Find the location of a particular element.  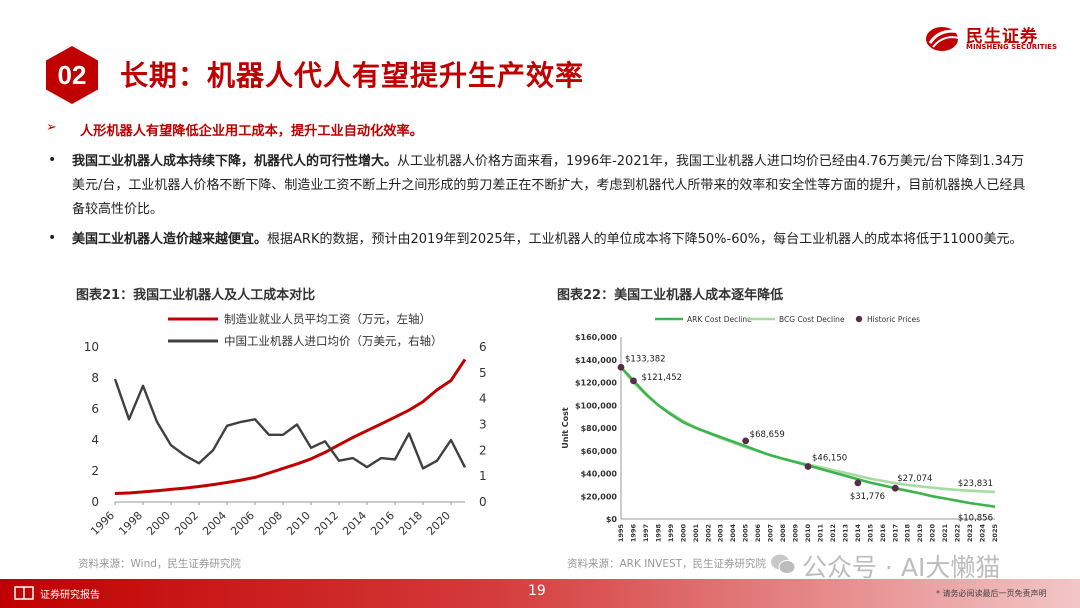

y-tick-right: 3 is located at coordinates (483, 425).